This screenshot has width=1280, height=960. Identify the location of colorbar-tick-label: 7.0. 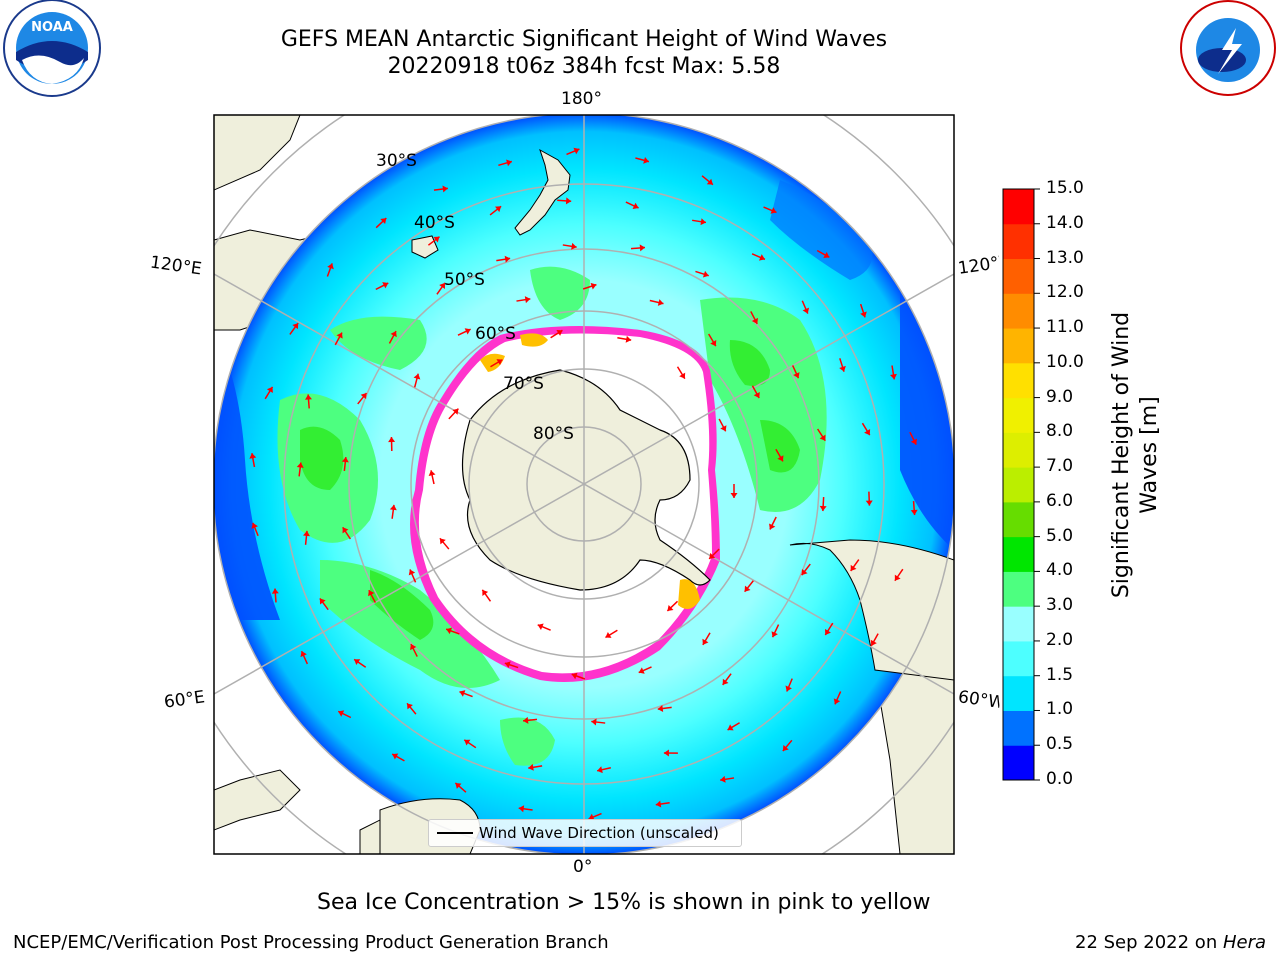
(1060, 466).